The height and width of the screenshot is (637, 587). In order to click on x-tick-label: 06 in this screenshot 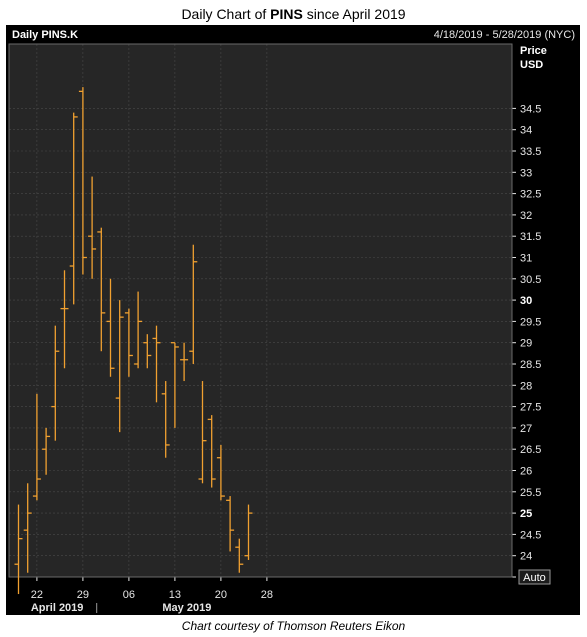, I will do `click(129, 595)`.